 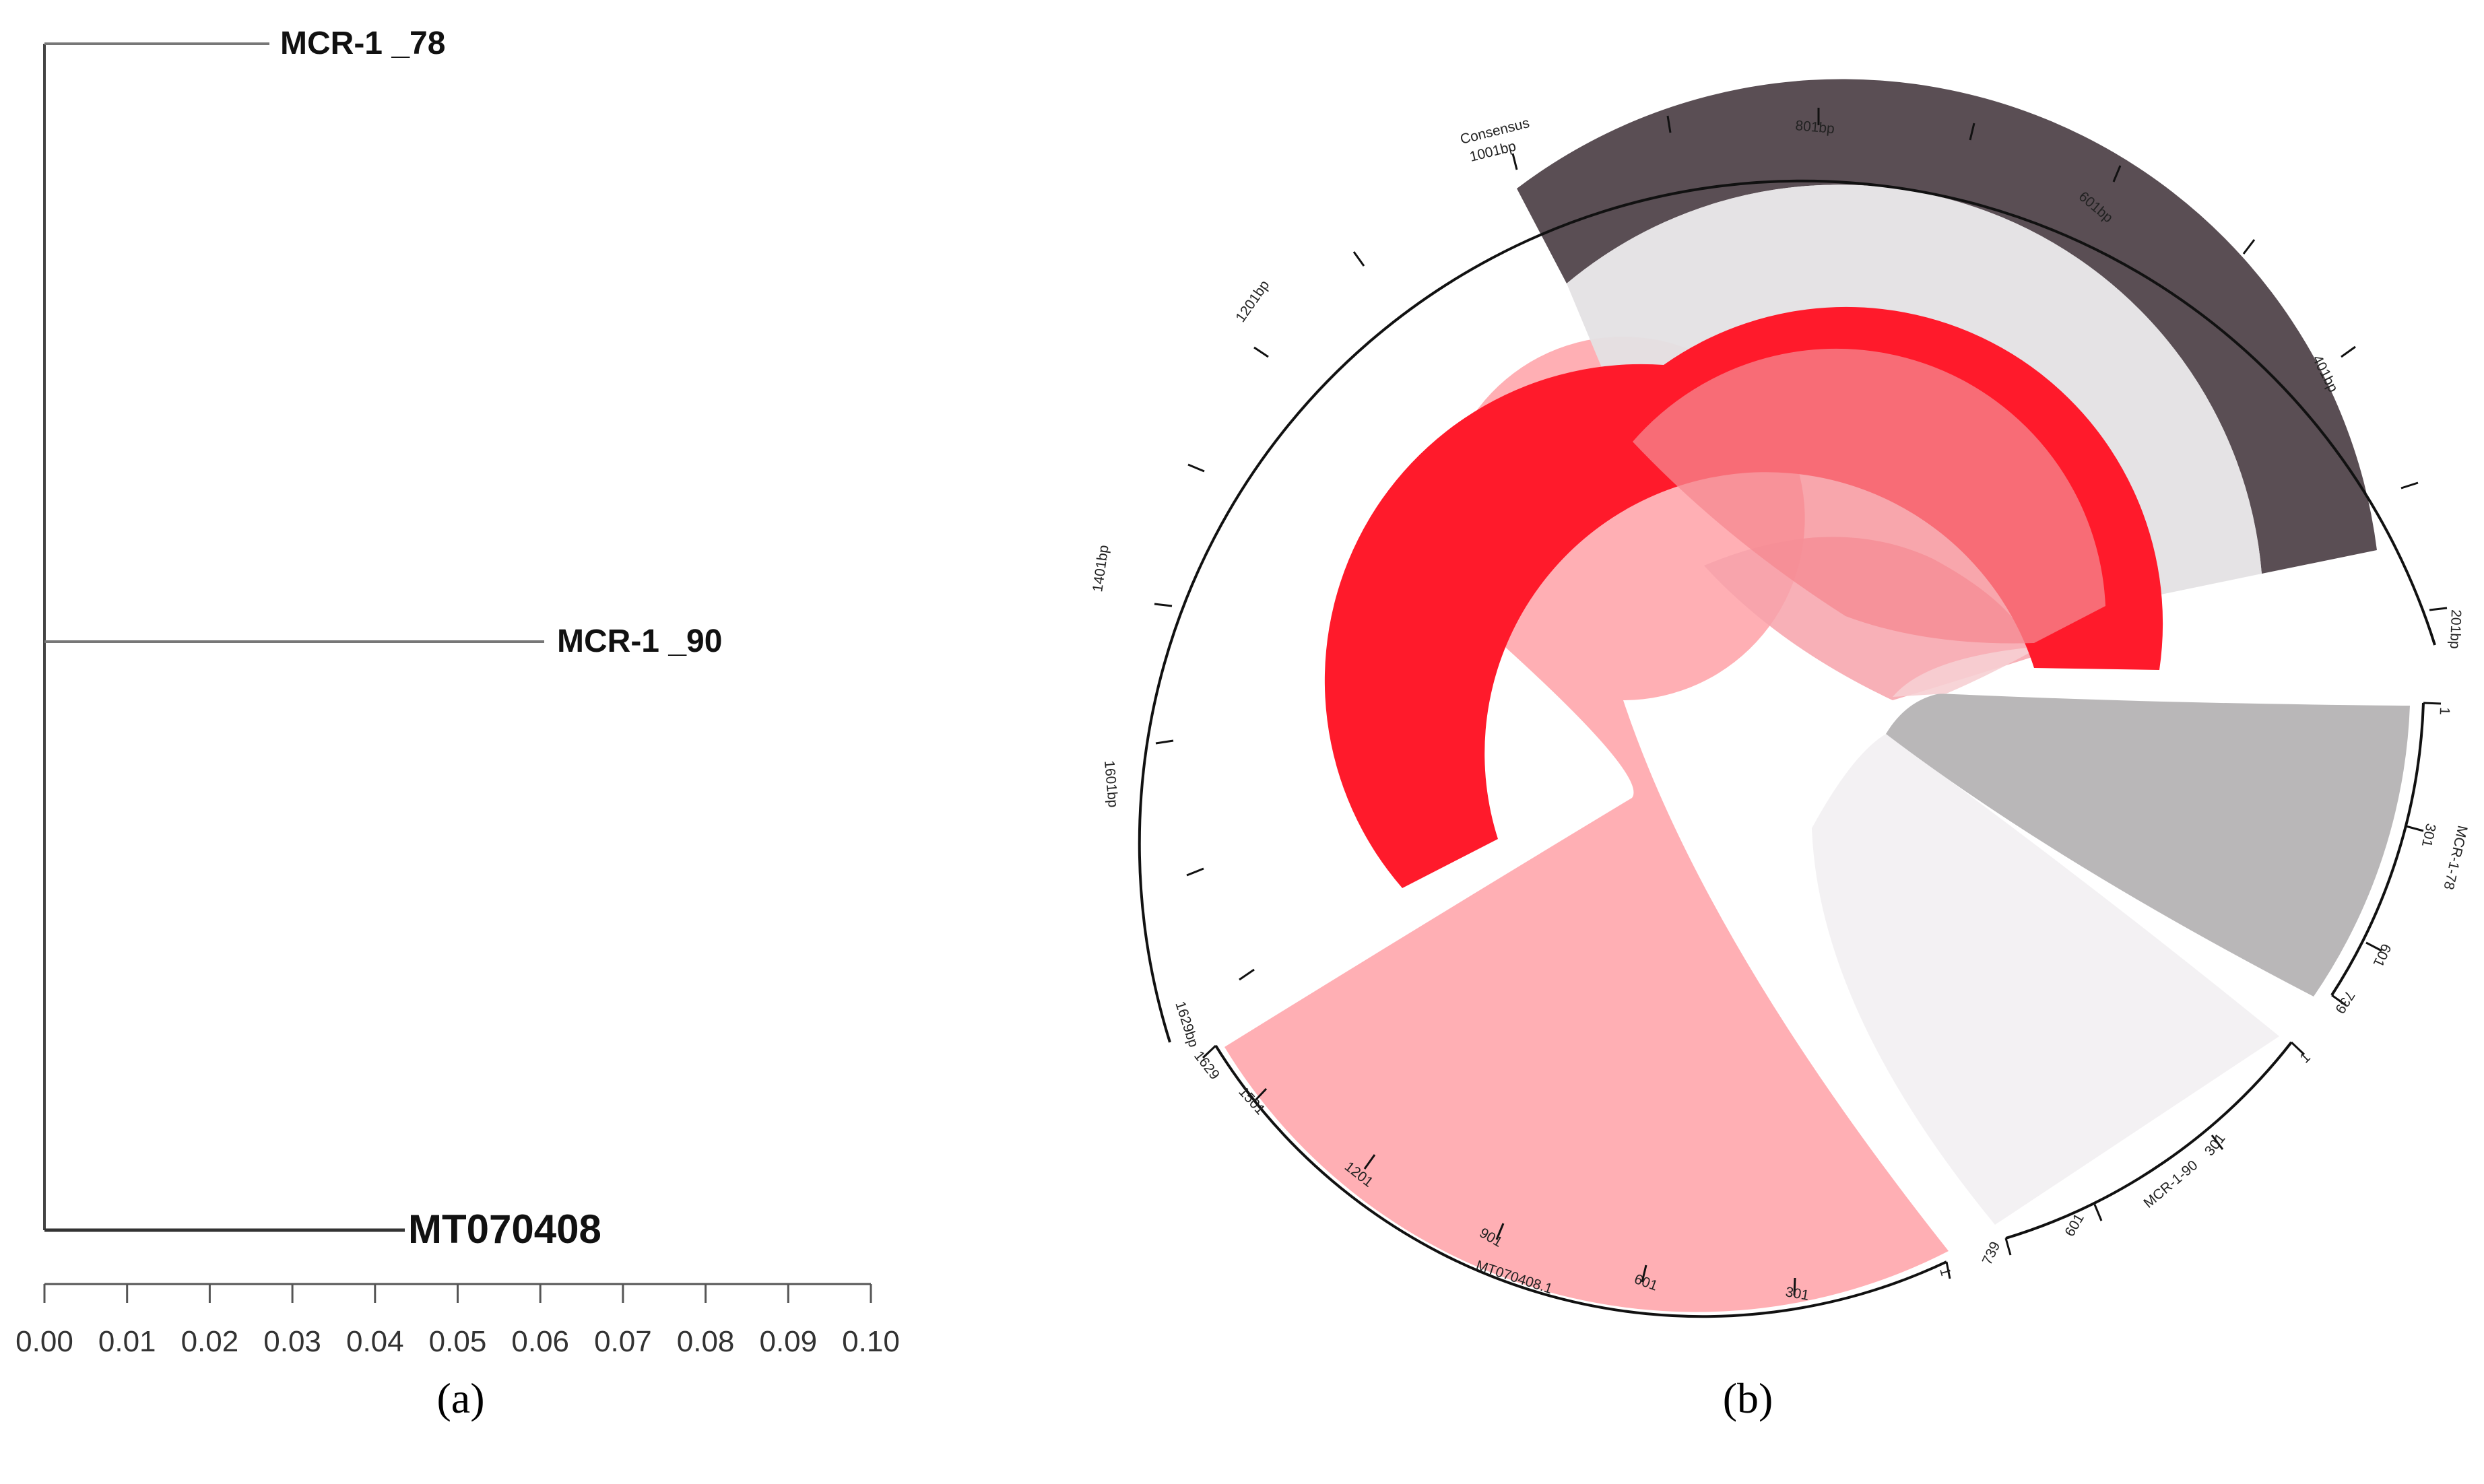 What do you see at coordinates (458, 1341) in the screenshot?
I see `scale-tick-label-0.05: 0.05` at bounding box center [458, 1341].